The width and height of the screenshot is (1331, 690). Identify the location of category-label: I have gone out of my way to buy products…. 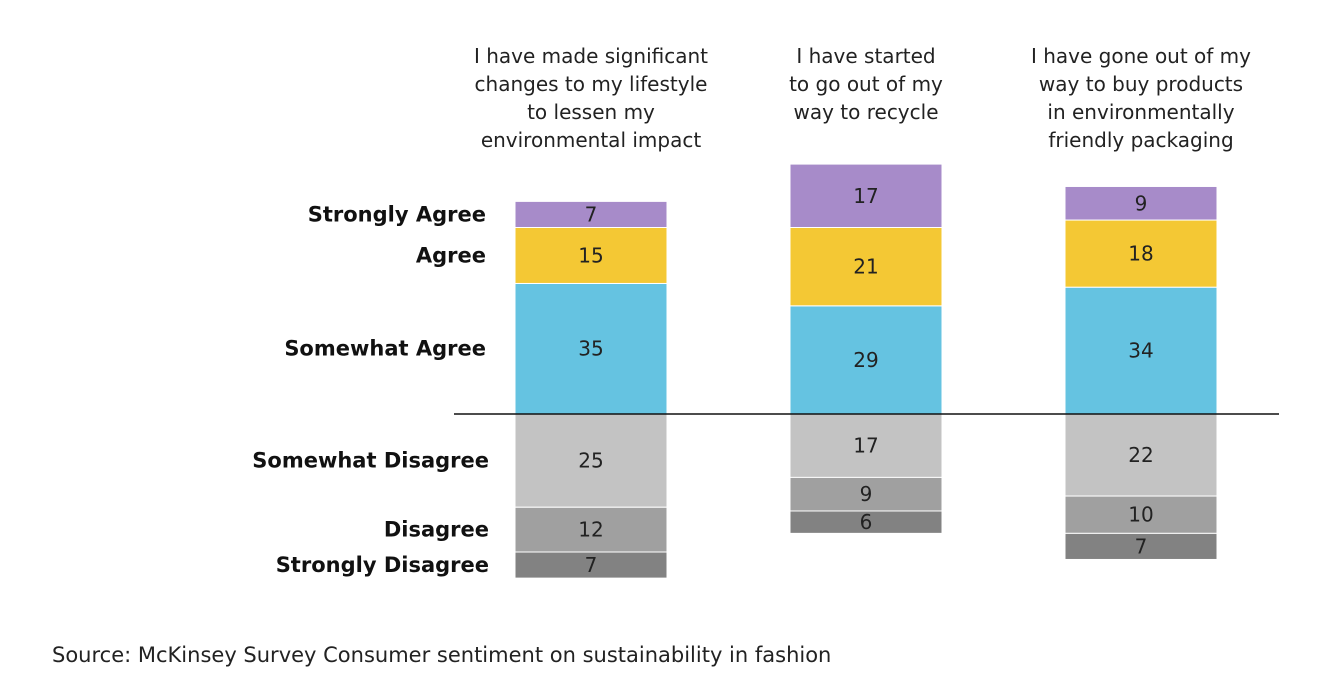
(1141, 98).